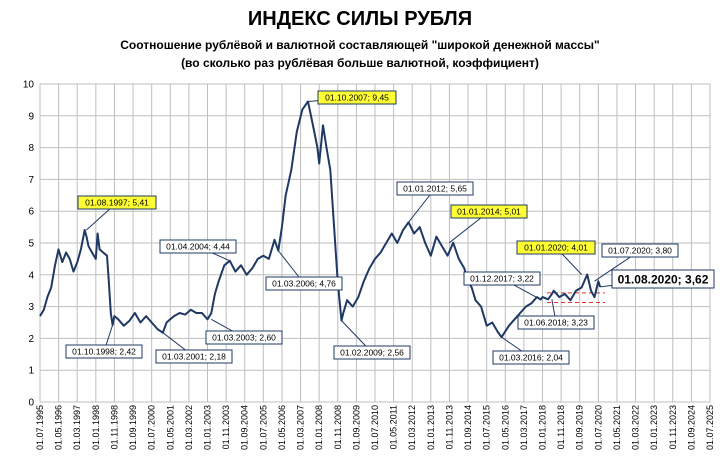 The image size is (720, 470). What do you see at coordinates (282, 427) in the screenshot?
I see `x-tick-label: 01.05.2006` at bounding box center [282, 427].